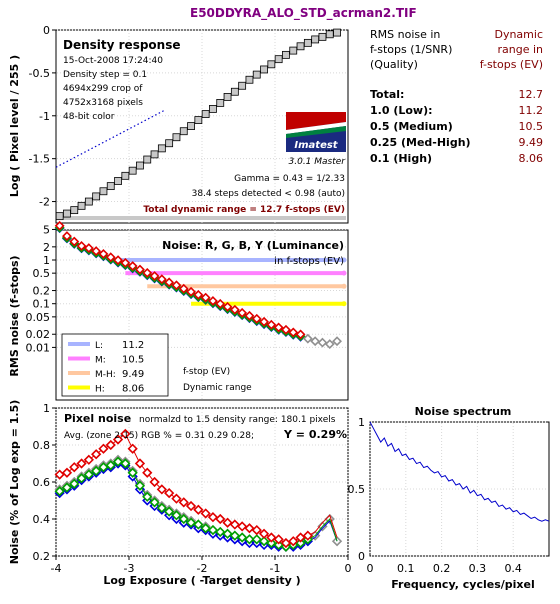  I want to click on density-y-ticks: 0 -0.5 -1 -1.5 -2, so click(42, 116).